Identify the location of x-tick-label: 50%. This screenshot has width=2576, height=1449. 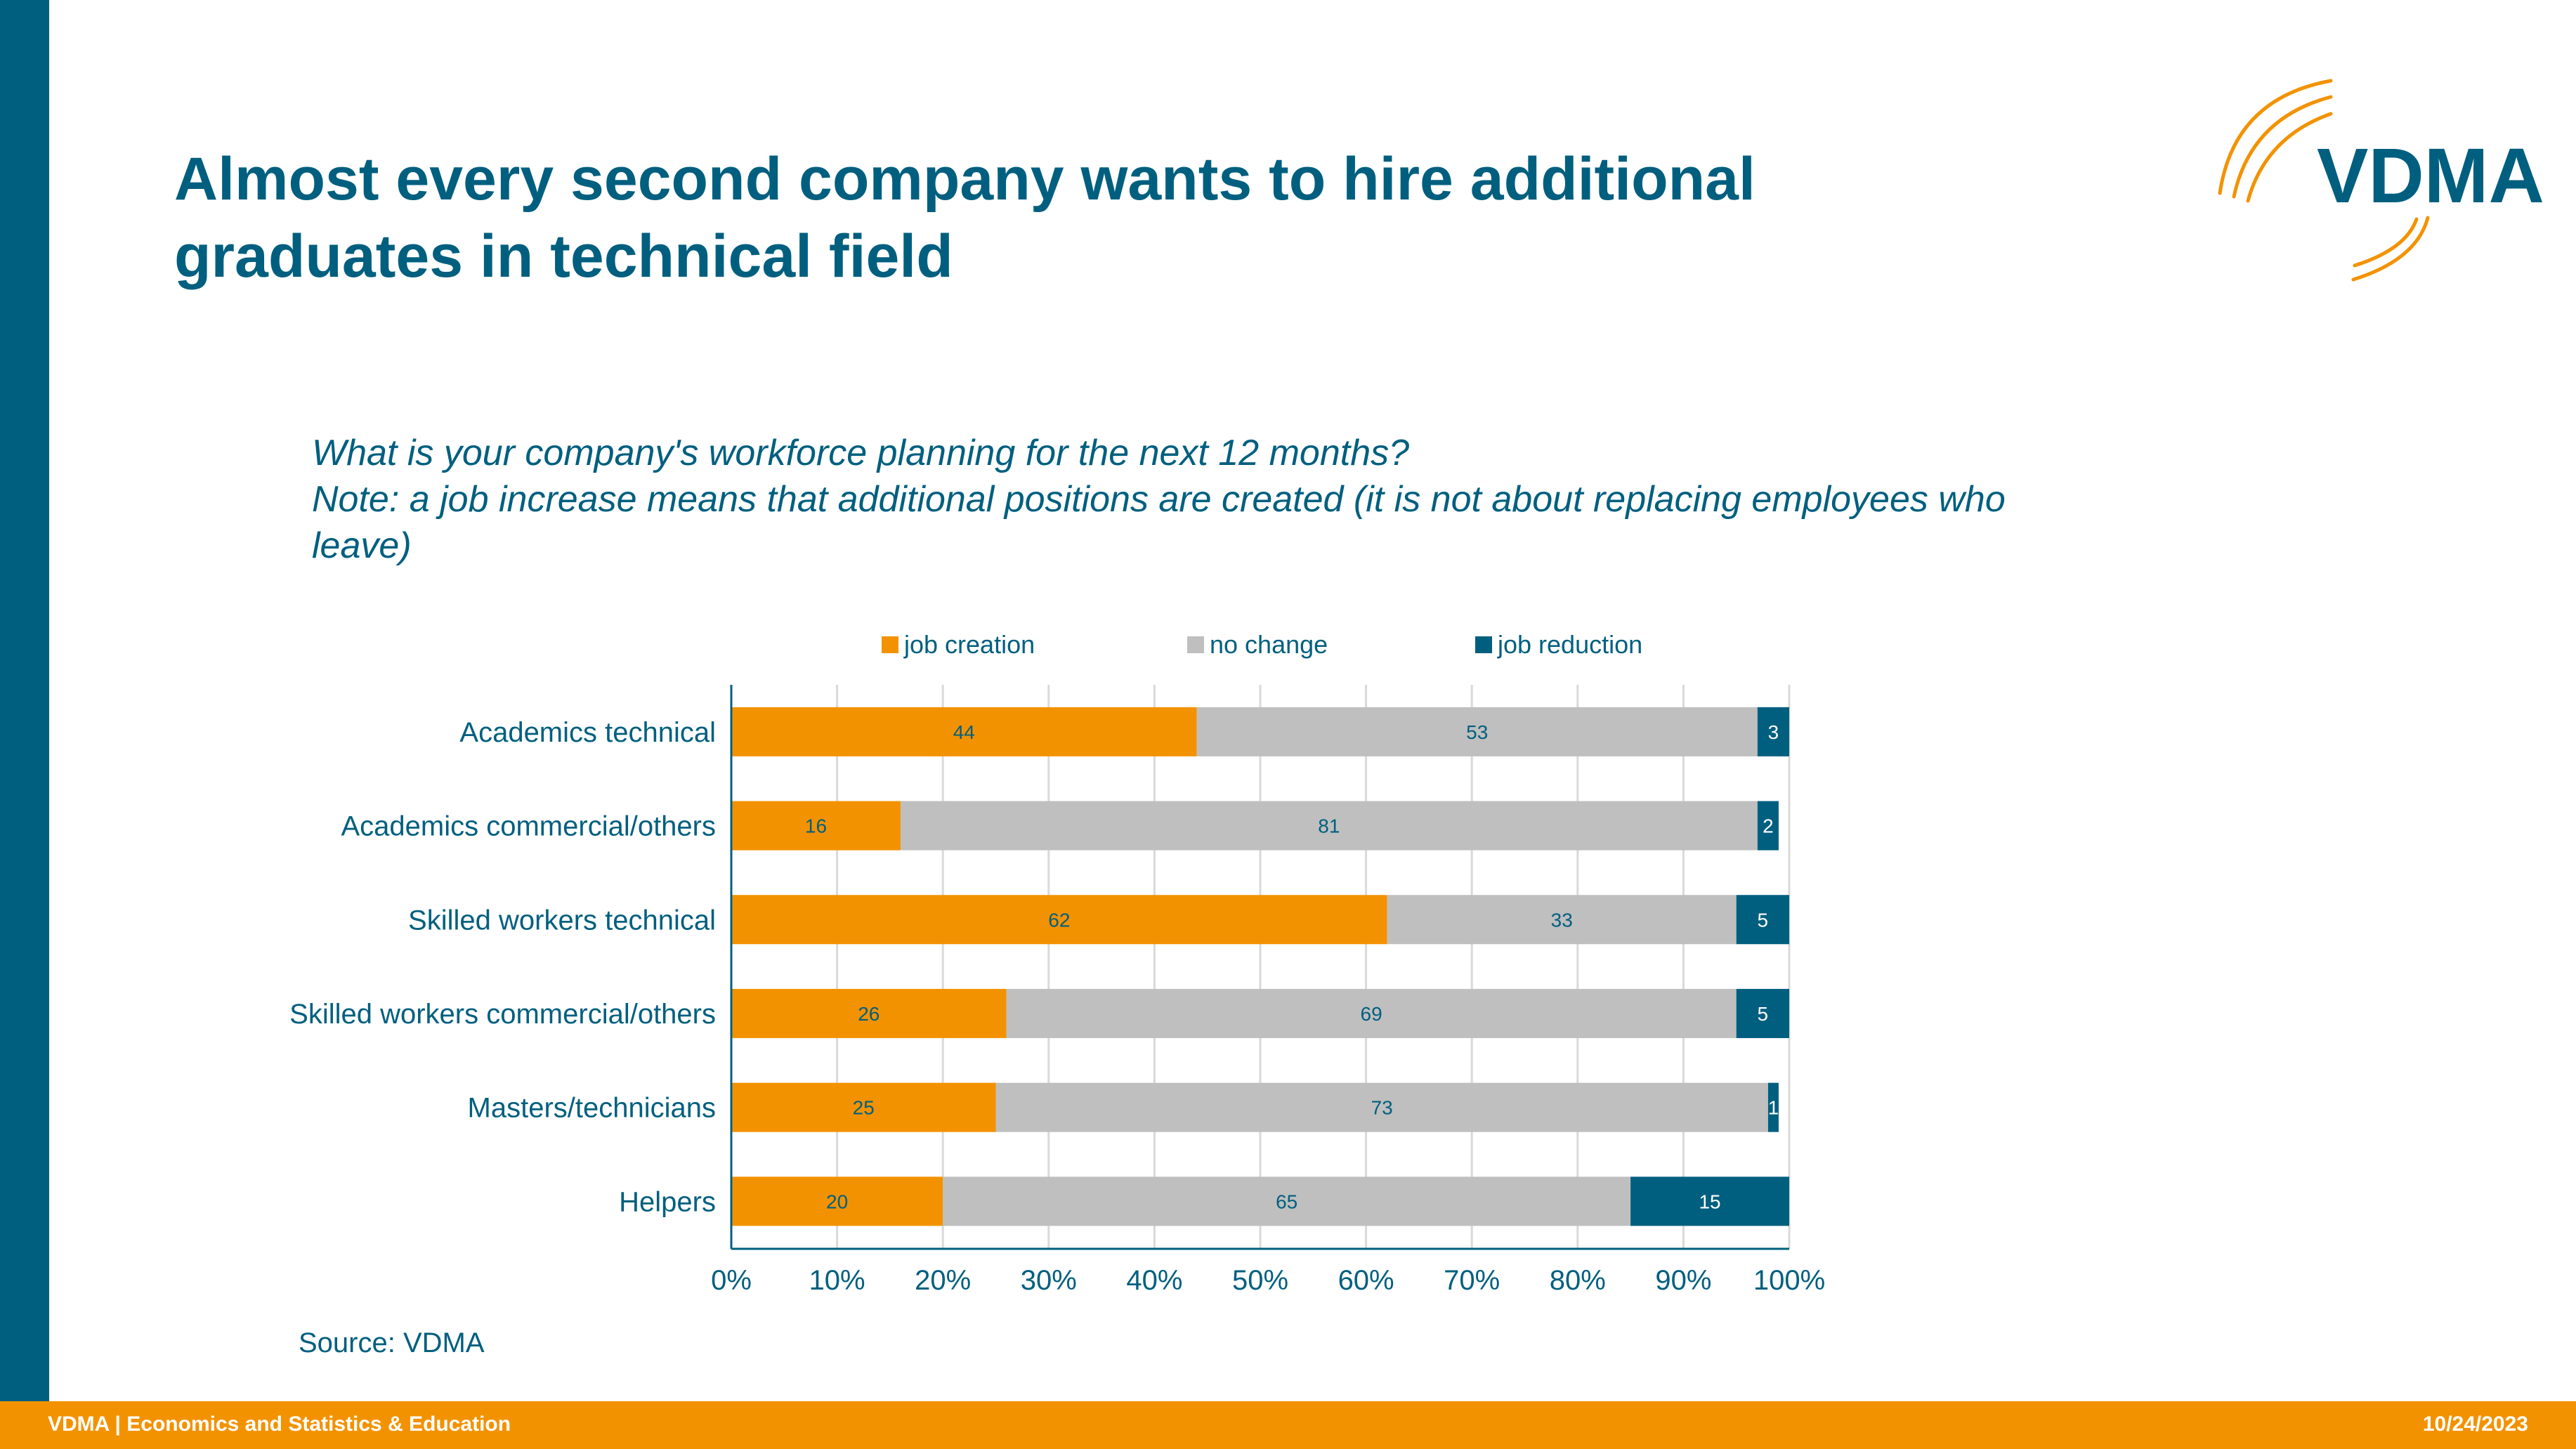
(1260, 1280).